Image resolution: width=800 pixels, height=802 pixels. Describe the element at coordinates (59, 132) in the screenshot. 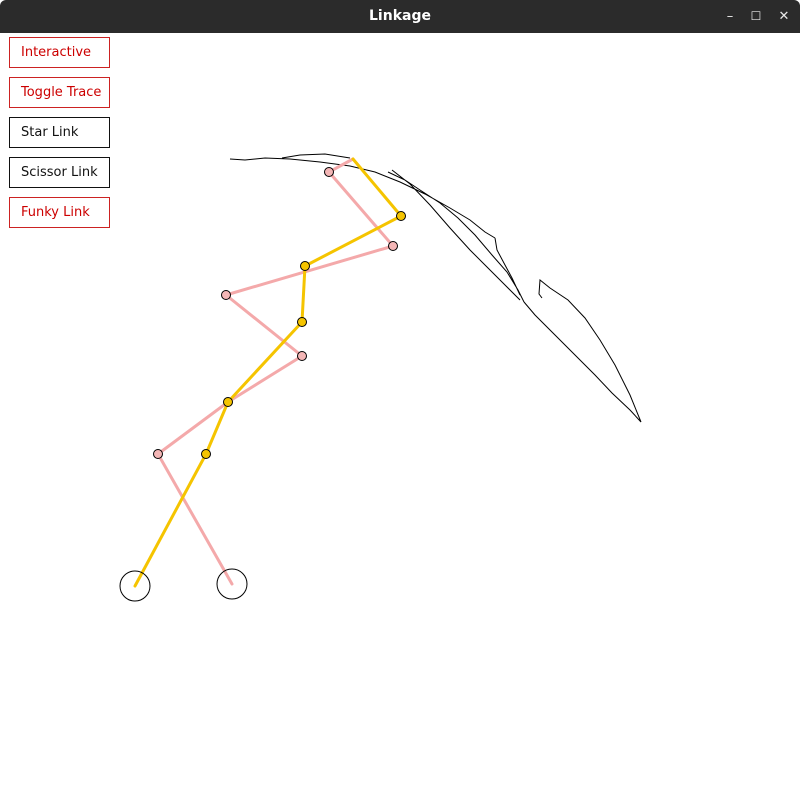

I see `star-link-button: Star Link` at that location.